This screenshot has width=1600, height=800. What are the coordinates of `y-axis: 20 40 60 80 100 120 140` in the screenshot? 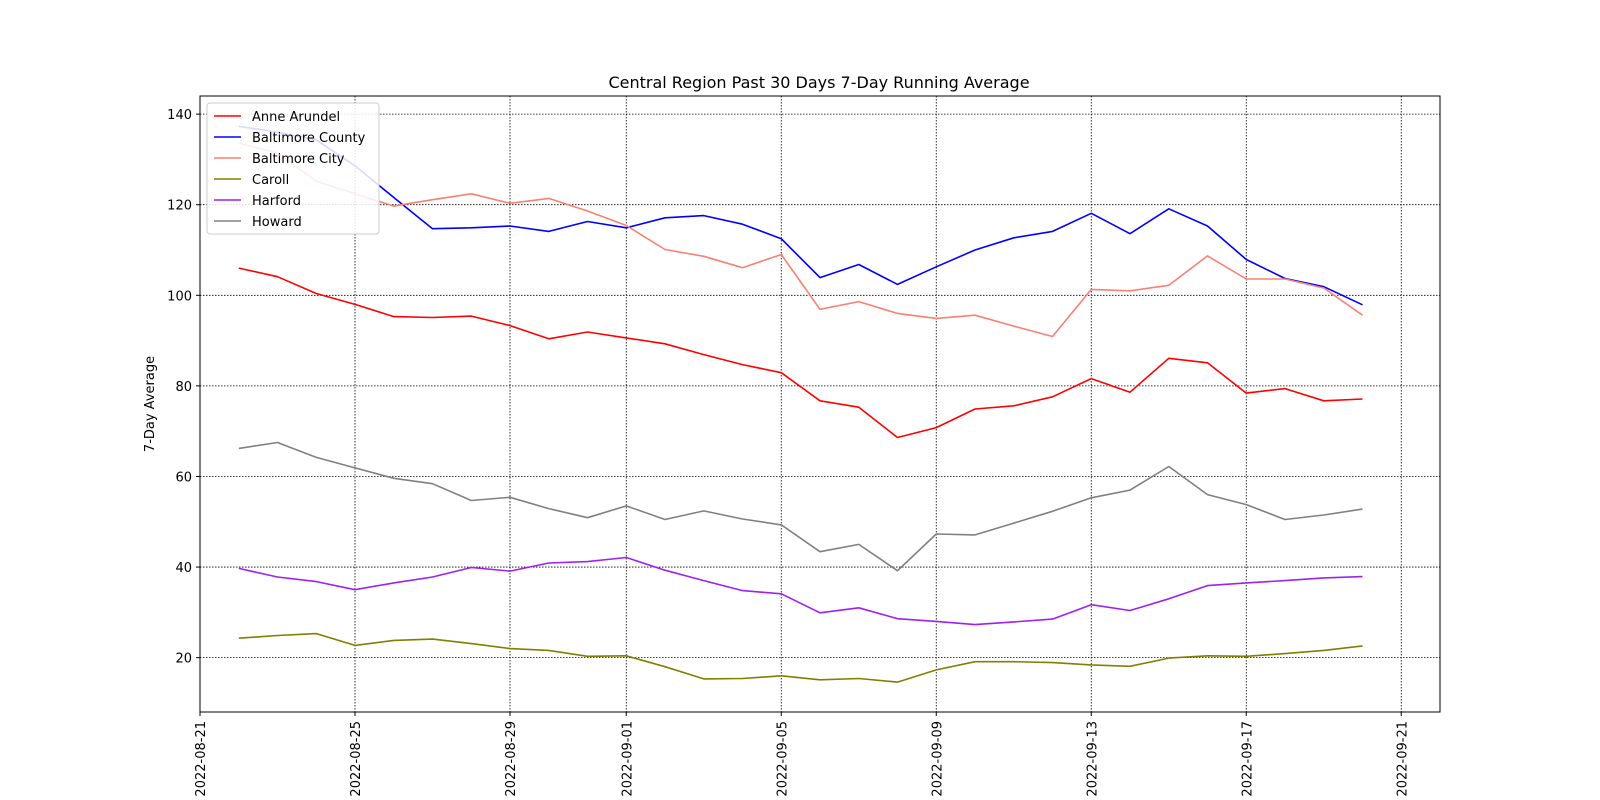 It's located at (183, 387).